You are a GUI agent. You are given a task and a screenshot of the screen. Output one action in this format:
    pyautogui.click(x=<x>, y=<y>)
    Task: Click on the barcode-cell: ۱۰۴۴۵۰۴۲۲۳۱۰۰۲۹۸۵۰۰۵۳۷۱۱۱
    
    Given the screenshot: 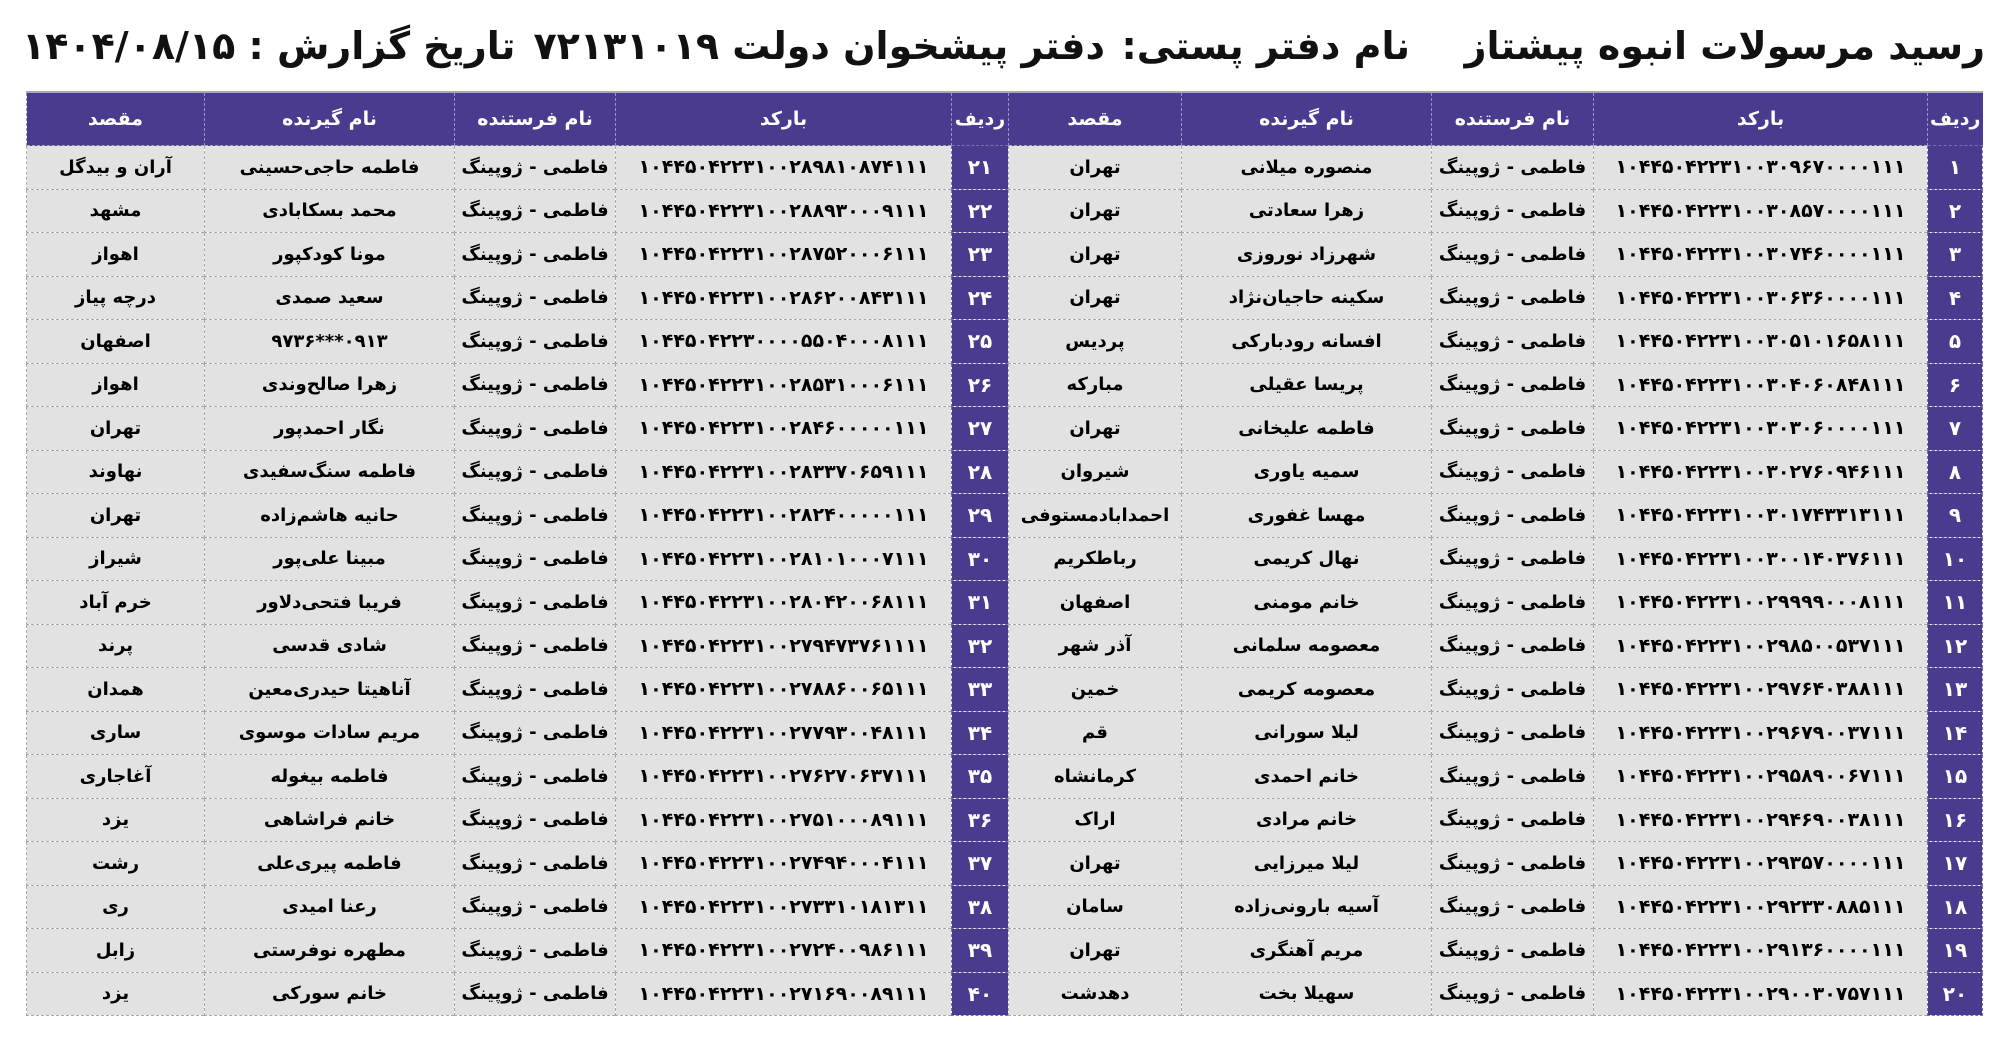 What is the action you would take?
    pyautogui.click(x=1760, y=645)
    